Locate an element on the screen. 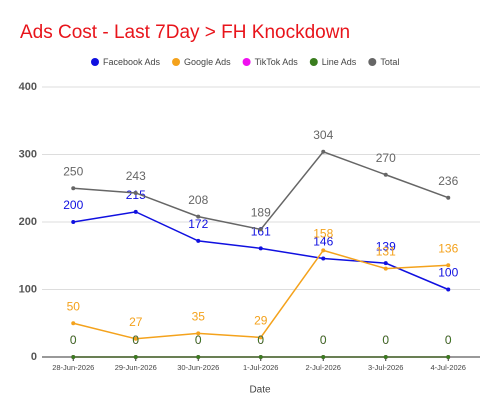 This screenshot has height=415, width=500. legend-label: Total is located at coordinates (389, 62).